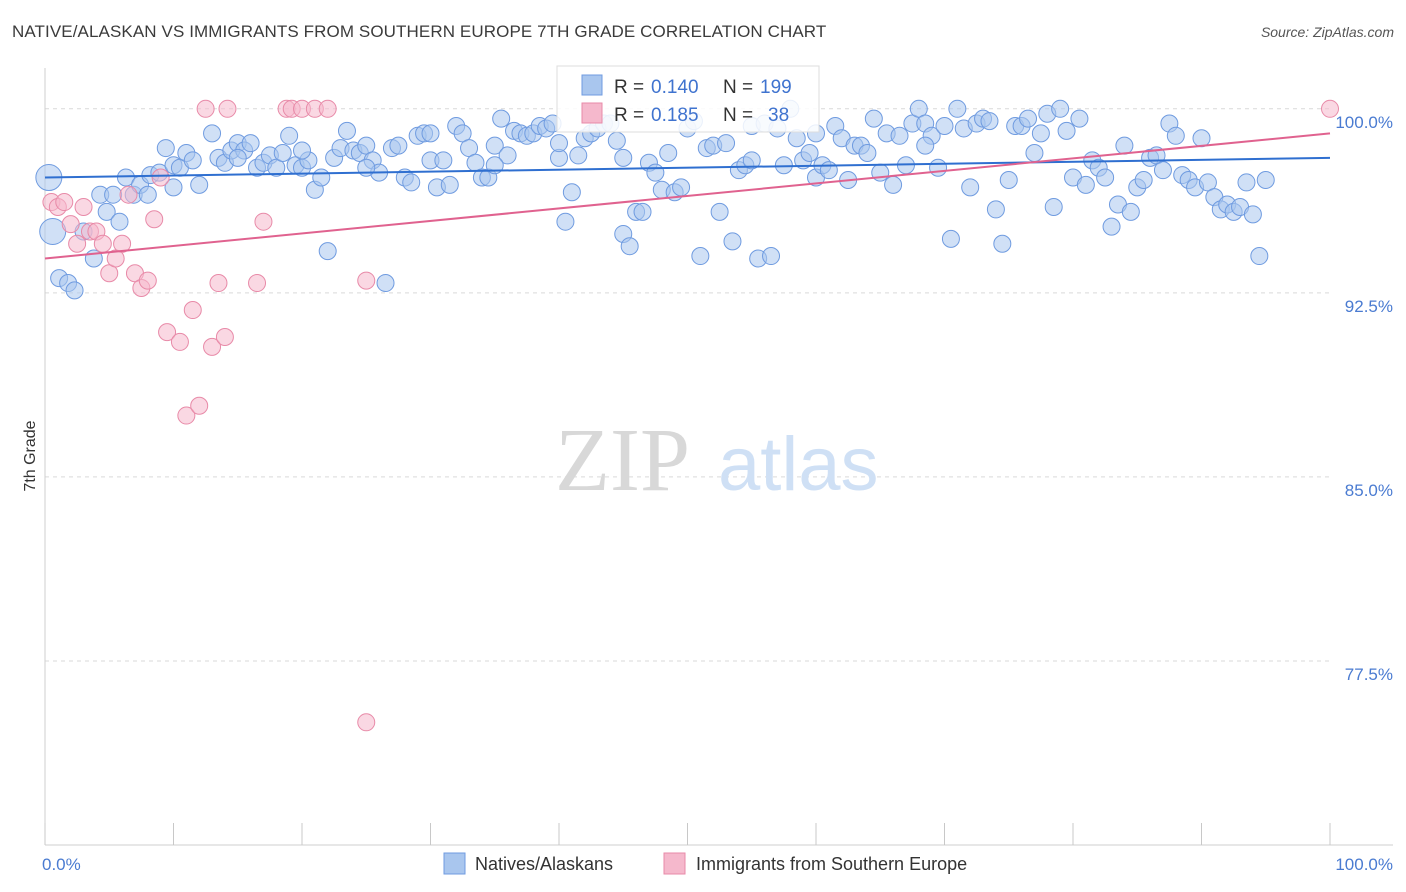 The width and height of the screenshot is (1406, 892). I want to click on x-tick-label-max: 100.0%, so click(1364, 864).